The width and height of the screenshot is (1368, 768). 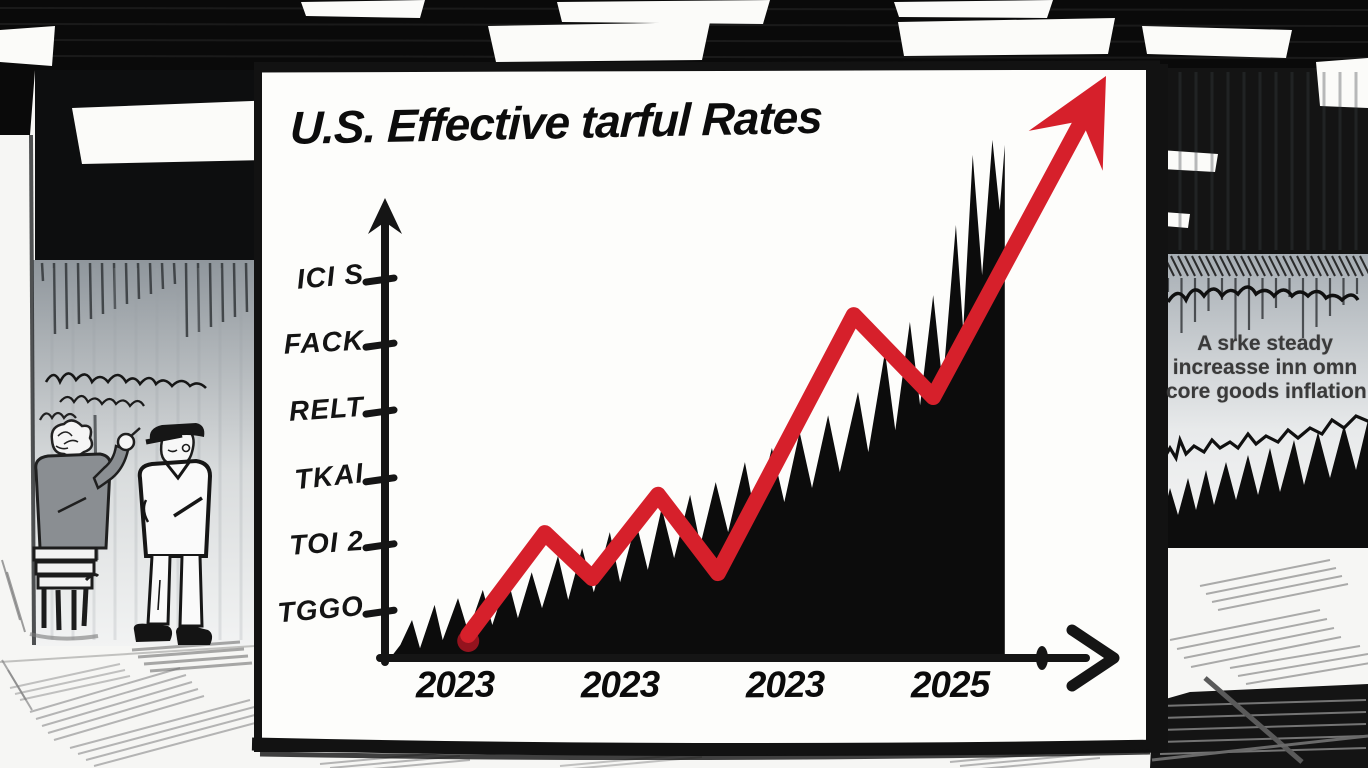 What do you see at coordinates (326, 542) in the screenshot?
I see `y-tick-label: TOI 2` at bounding box center [326, 542].